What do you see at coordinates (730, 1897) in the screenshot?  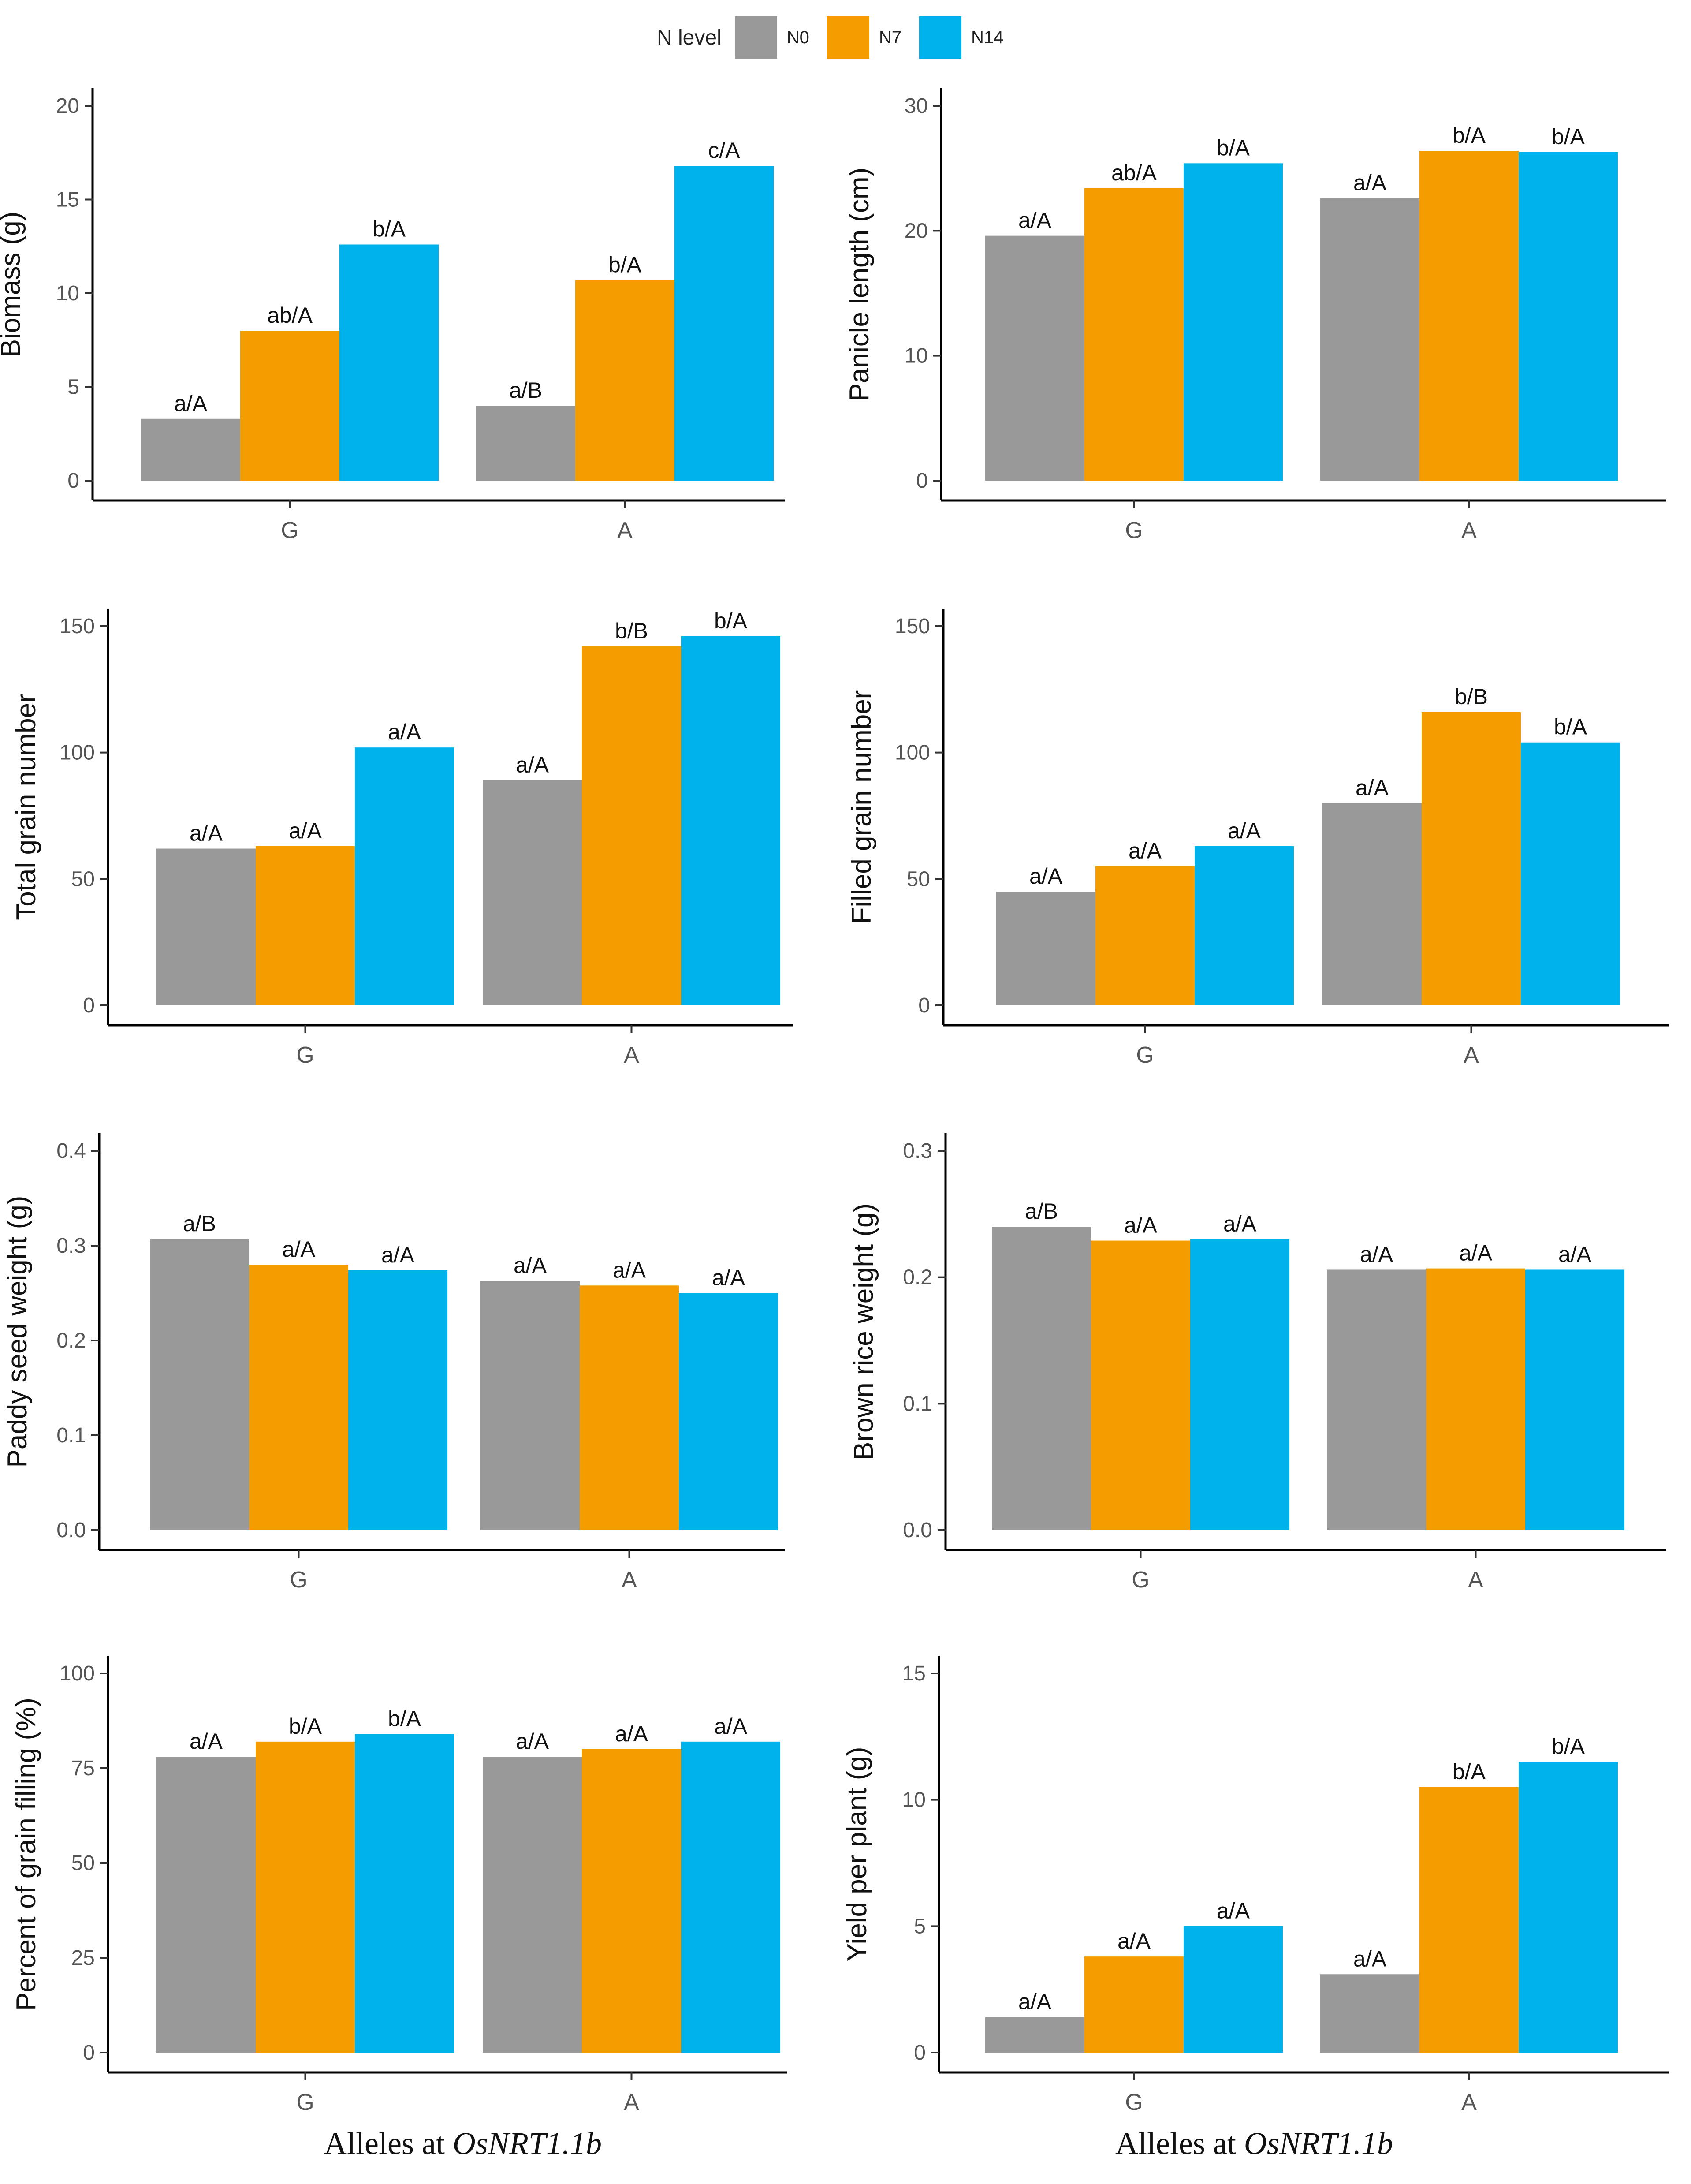 I see `percent-of-grain-filling-bar-a-n14` at bounding box center [730, 1897].